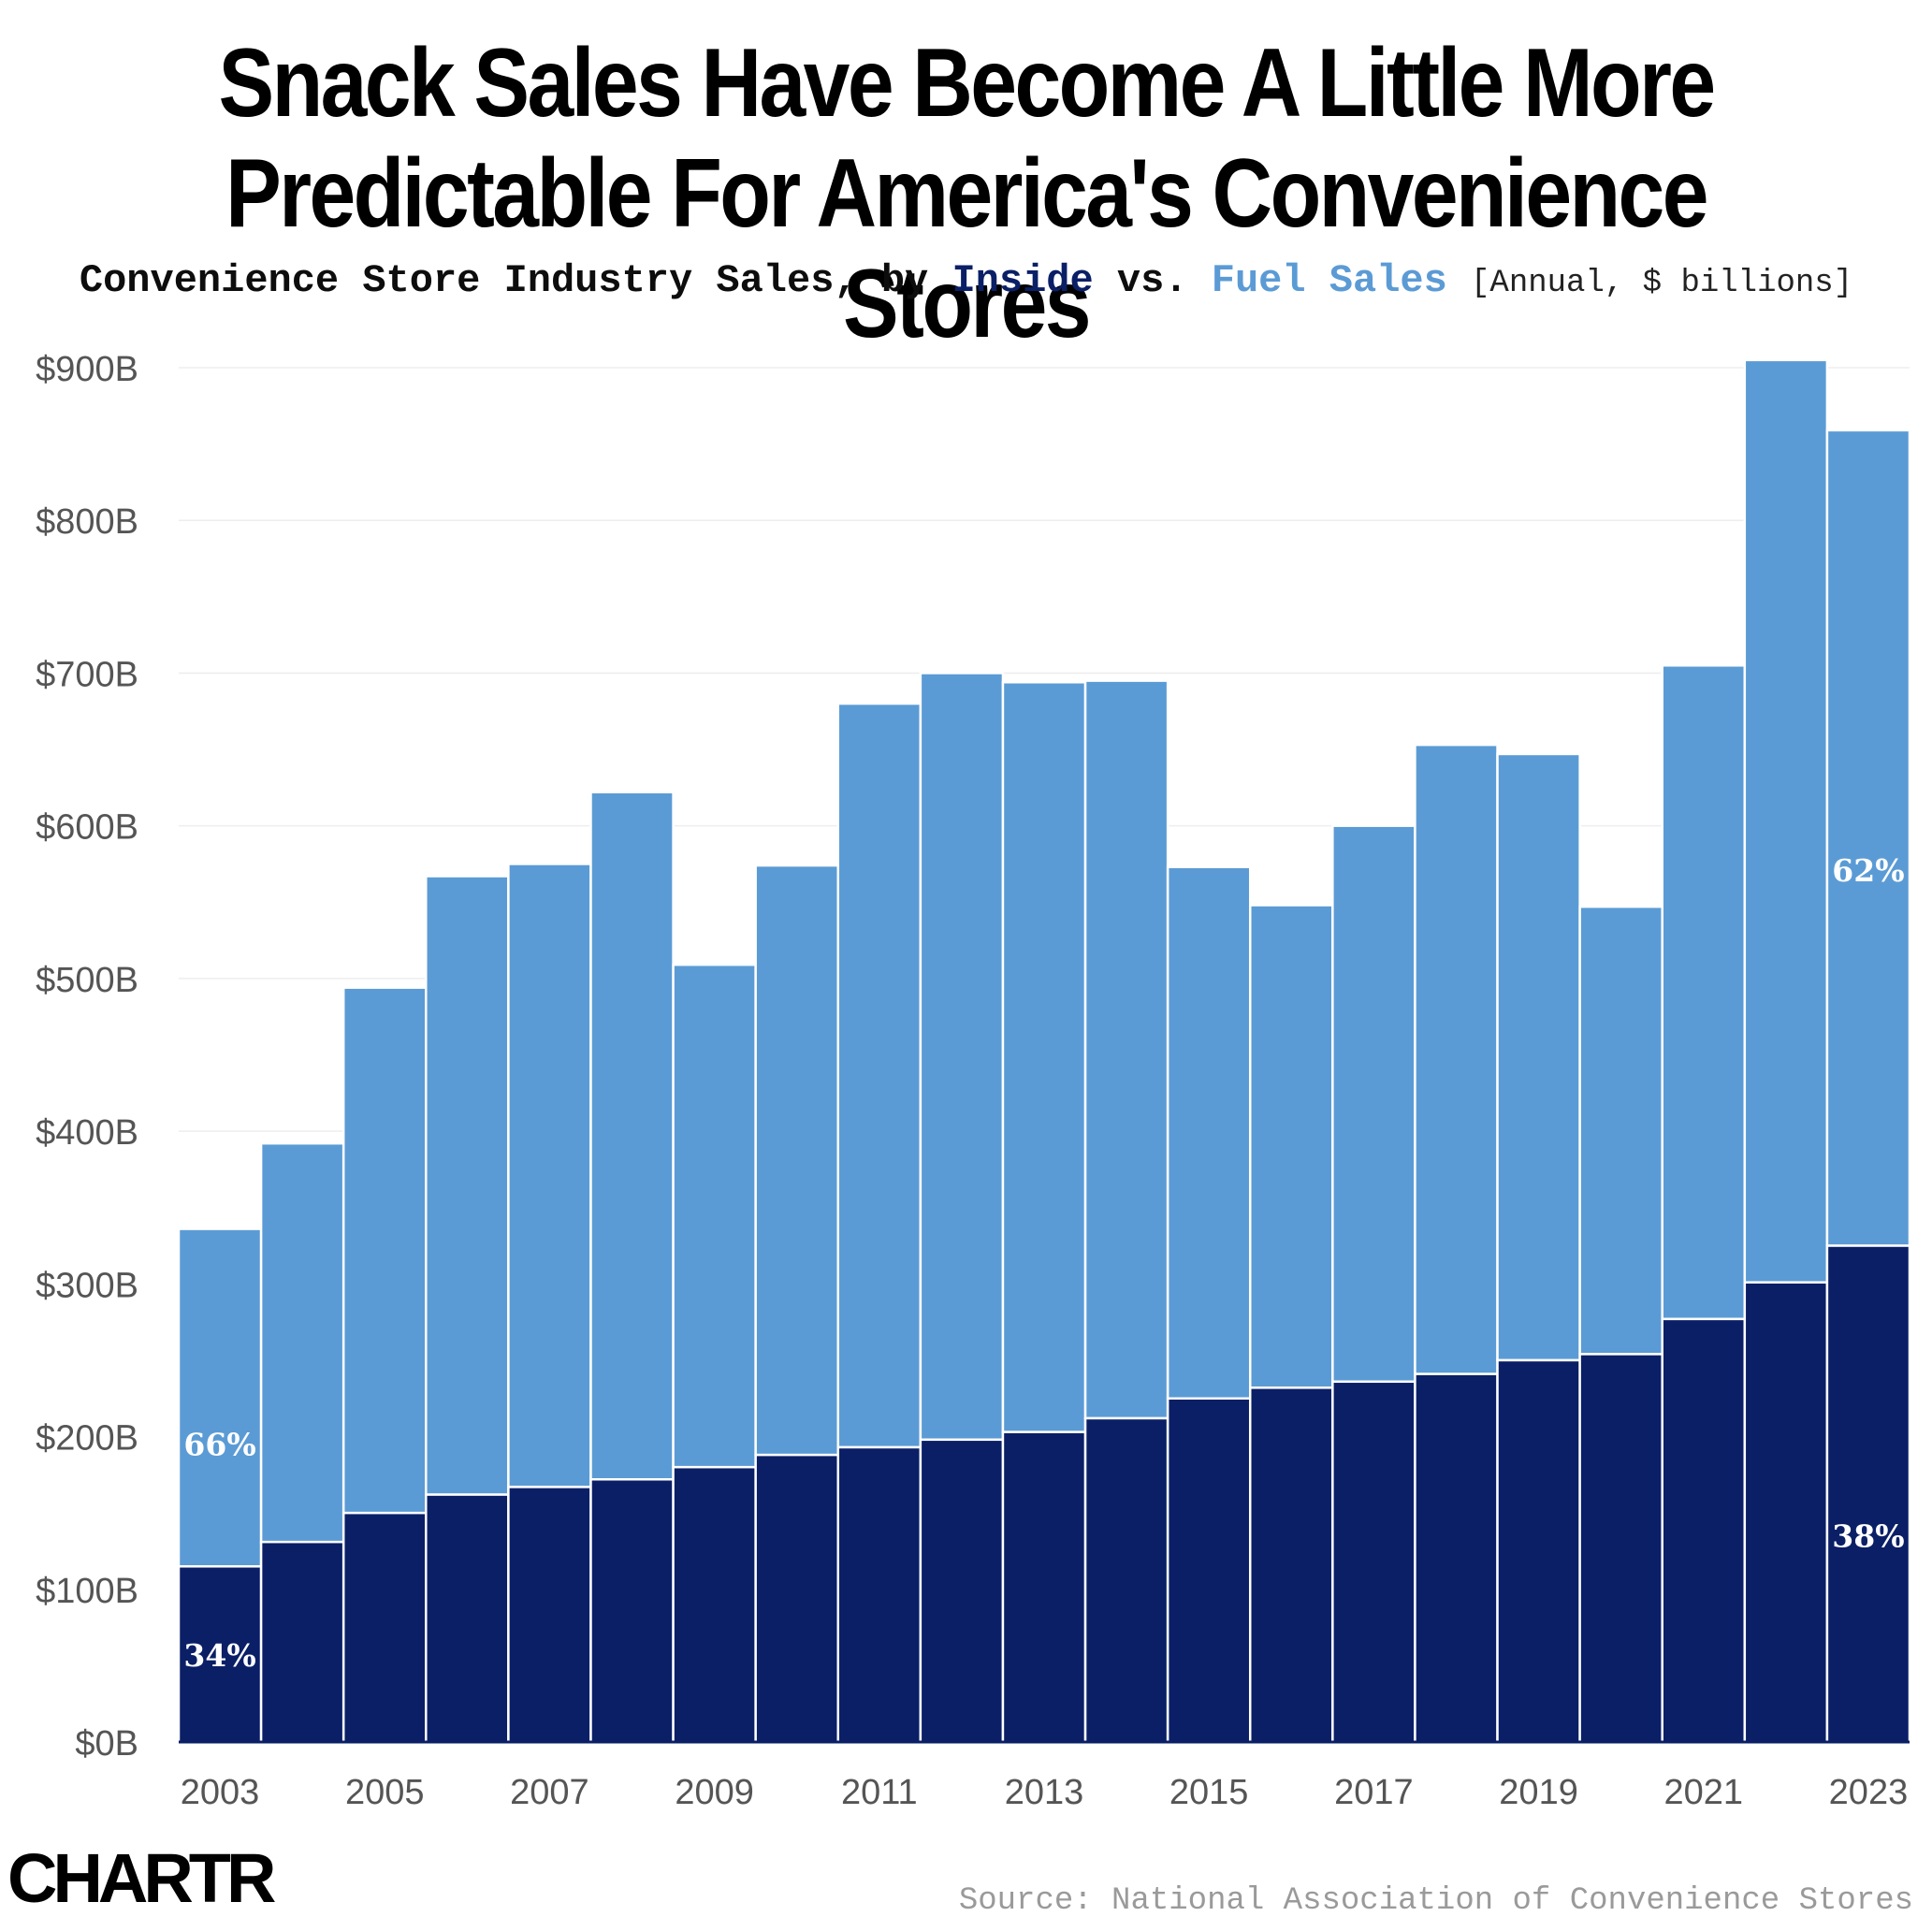 Image resolution: width=1932 pixels, height=1931 pixels. I want to click on bar-fuel-2019, so click(1538, 1057).